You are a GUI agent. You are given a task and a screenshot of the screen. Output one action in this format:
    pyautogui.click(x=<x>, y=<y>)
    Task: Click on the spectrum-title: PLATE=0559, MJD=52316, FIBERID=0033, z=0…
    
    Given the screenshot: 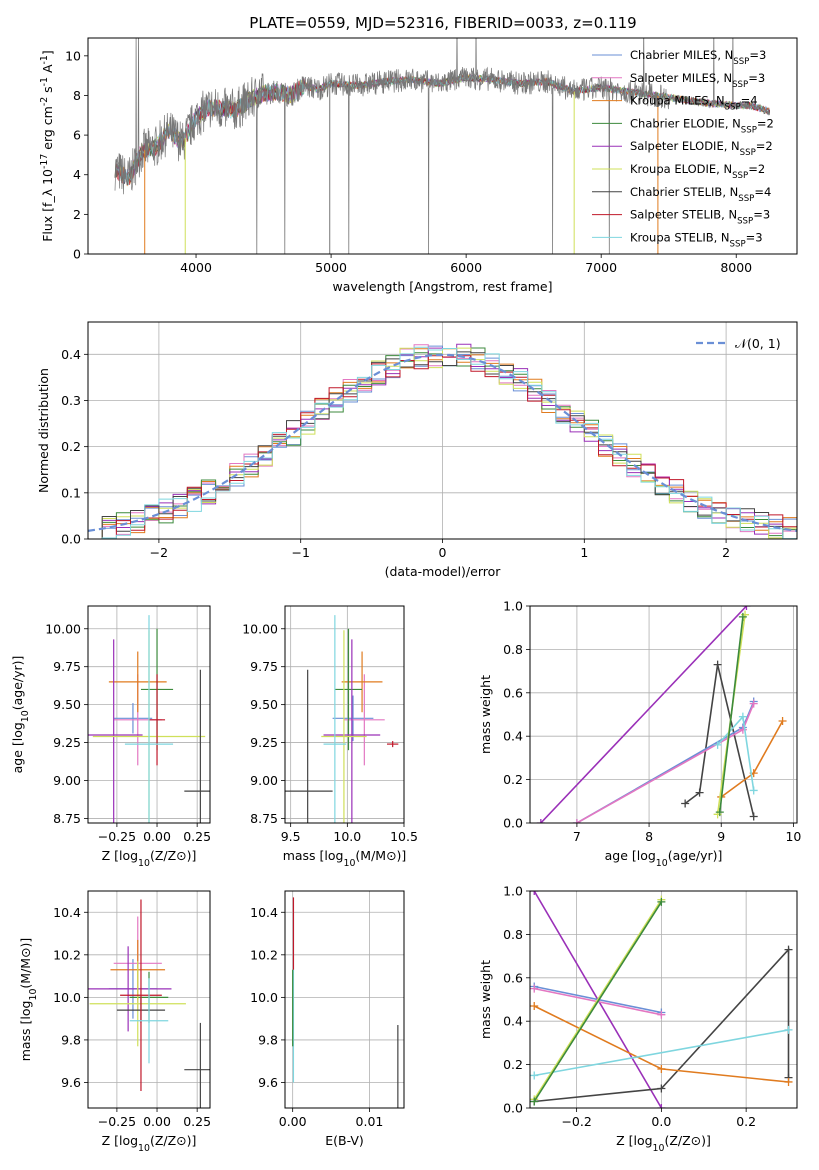 What is the action you would take?
    pyautogui.click(x=442, y=23)
    